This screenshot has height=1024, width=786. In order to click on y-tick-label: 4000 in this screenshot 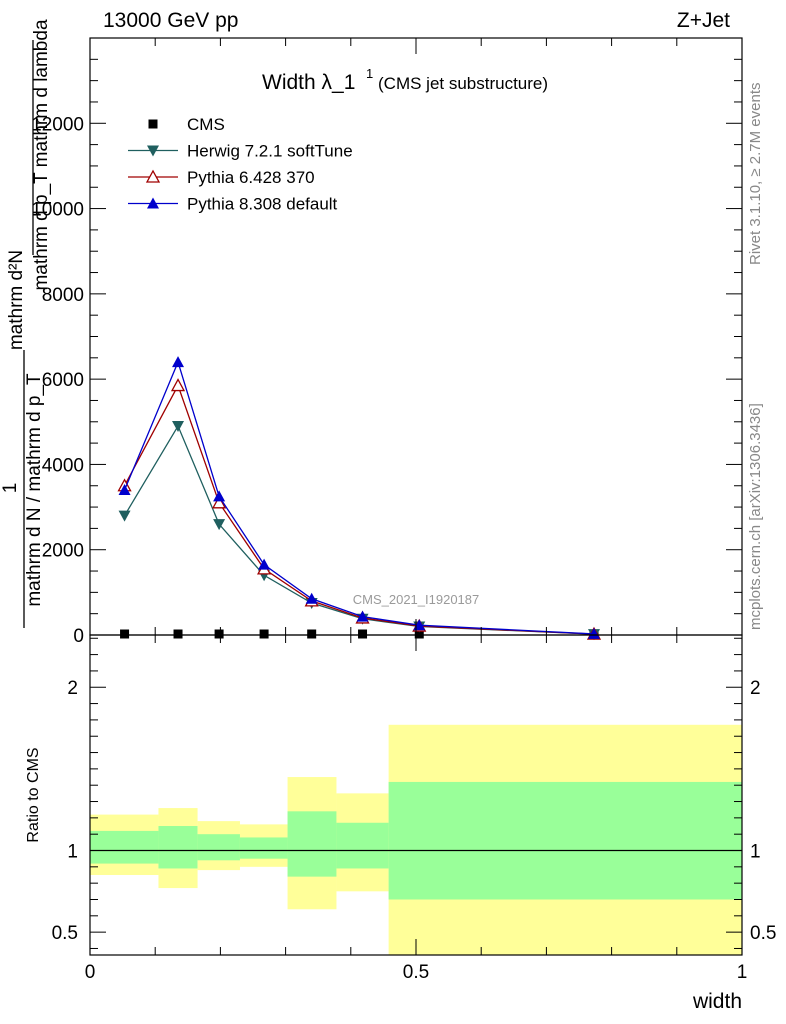, I will do `click(63, 465)`.